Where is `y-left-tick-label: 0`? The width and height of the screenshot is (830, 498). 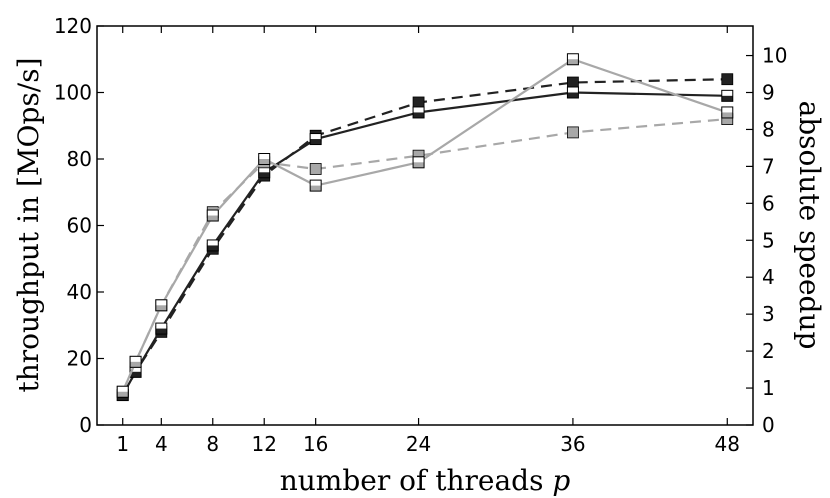
y-left-tick-label: 0 is located at coordinates (85, 425).